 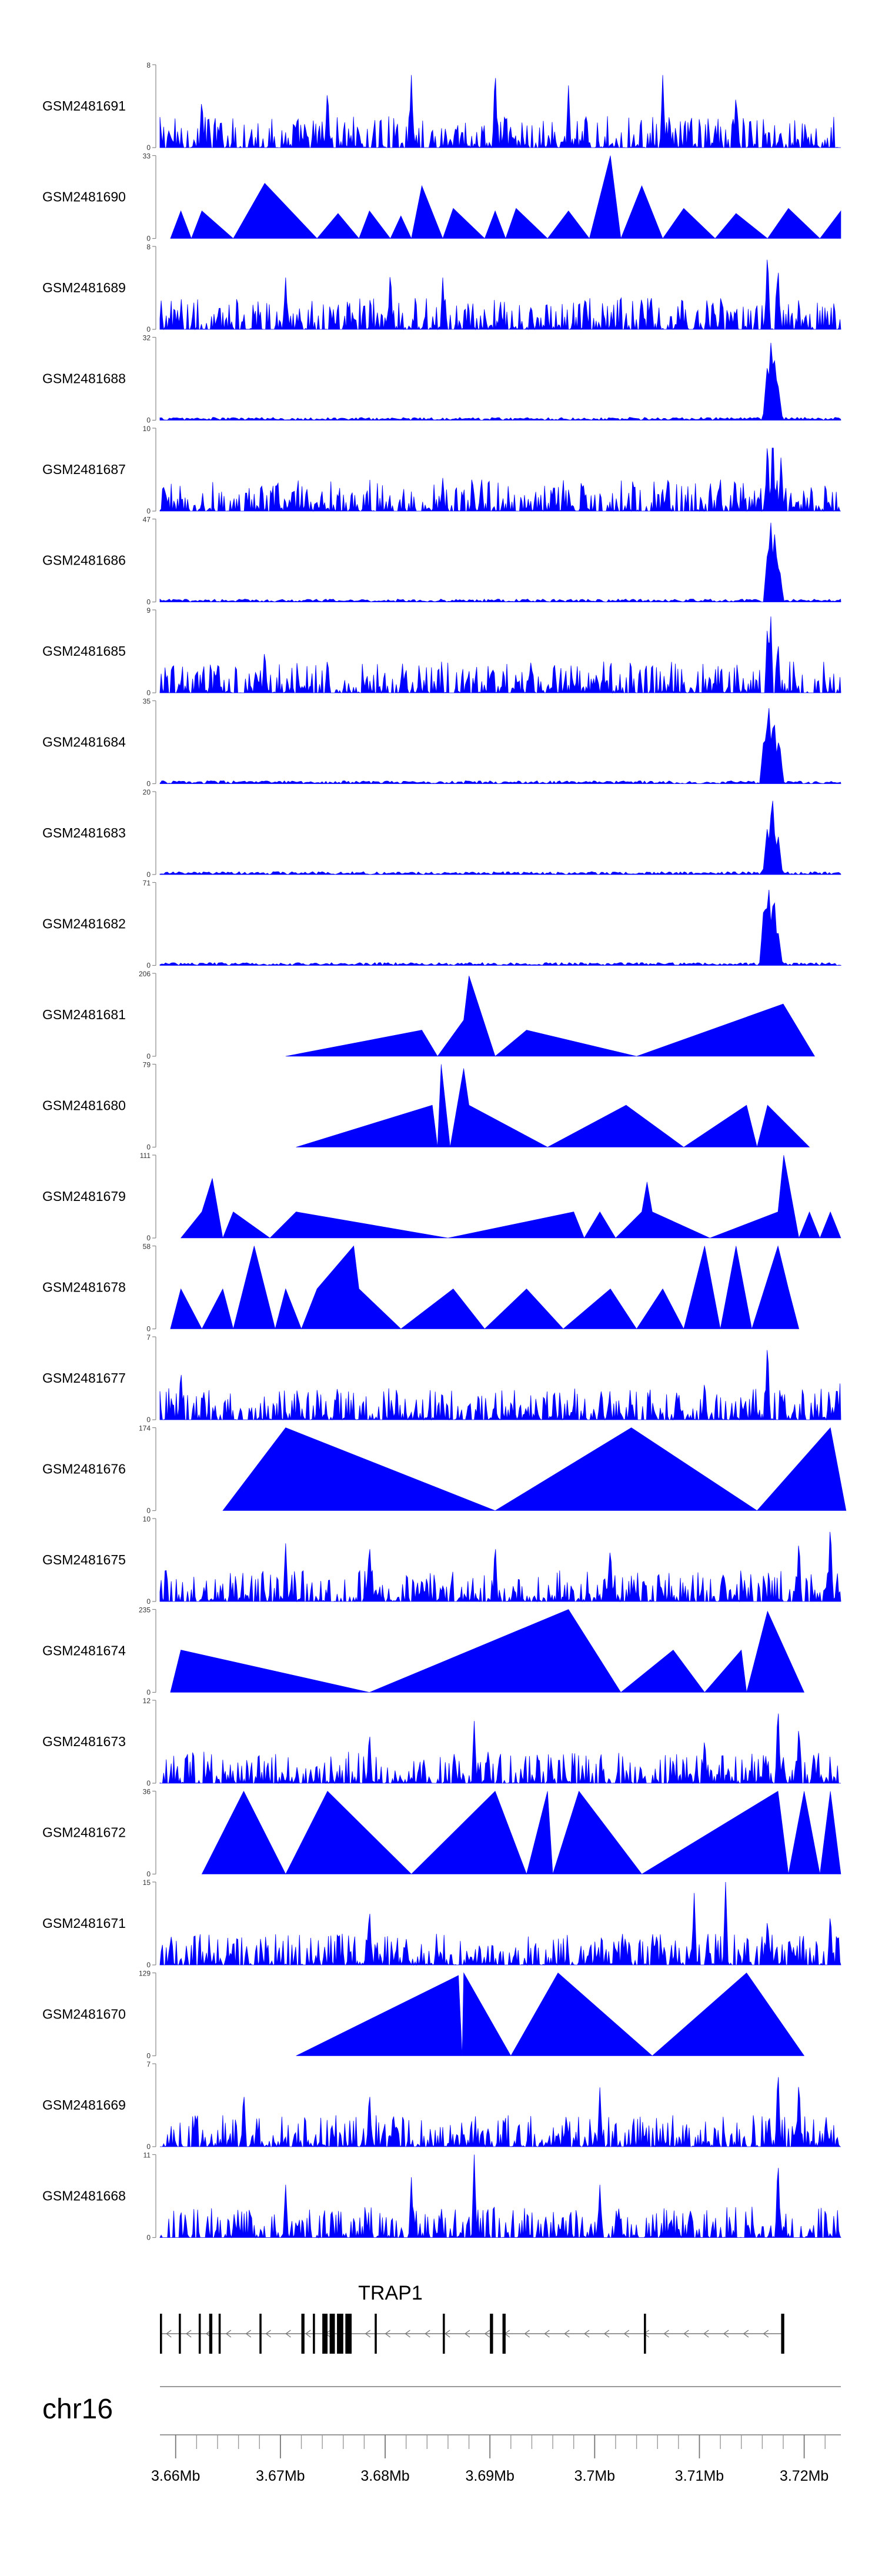 What do you see at coordinates (147, 1247) in the screenshot?
I see `y-max-label: 58` at bounding box center [147, 1247].